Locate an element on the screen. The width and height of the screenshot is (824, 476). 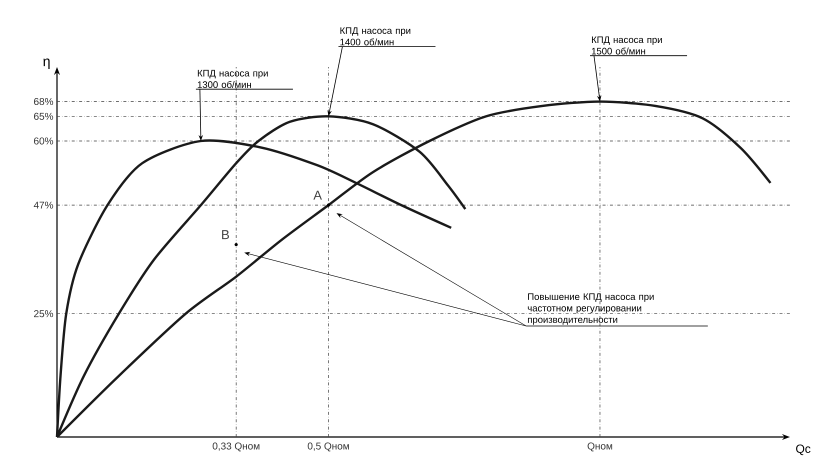
y-tick-label: 65% is located at coordinates (44, 116).